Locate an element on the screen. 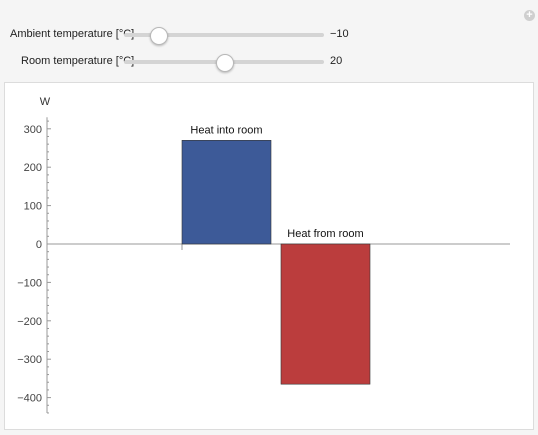  y-tick-label: −200 is located at coordinates (29, 322).